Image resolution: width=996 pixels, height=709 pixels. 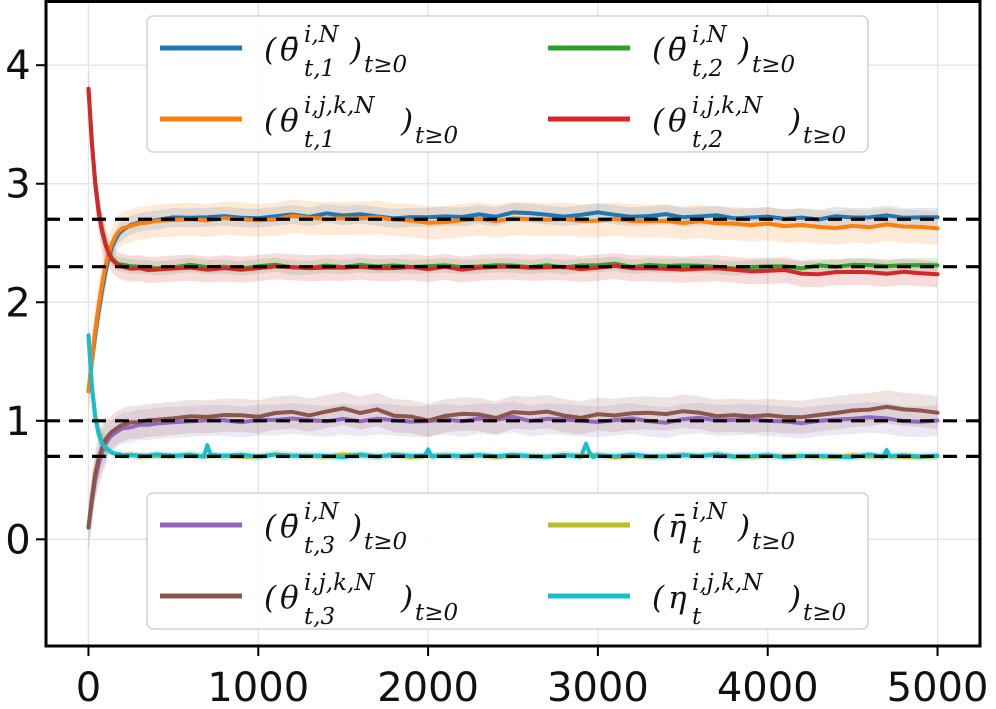 I want to click on y-tick-label-2: 2, so click(x=17, y=303).